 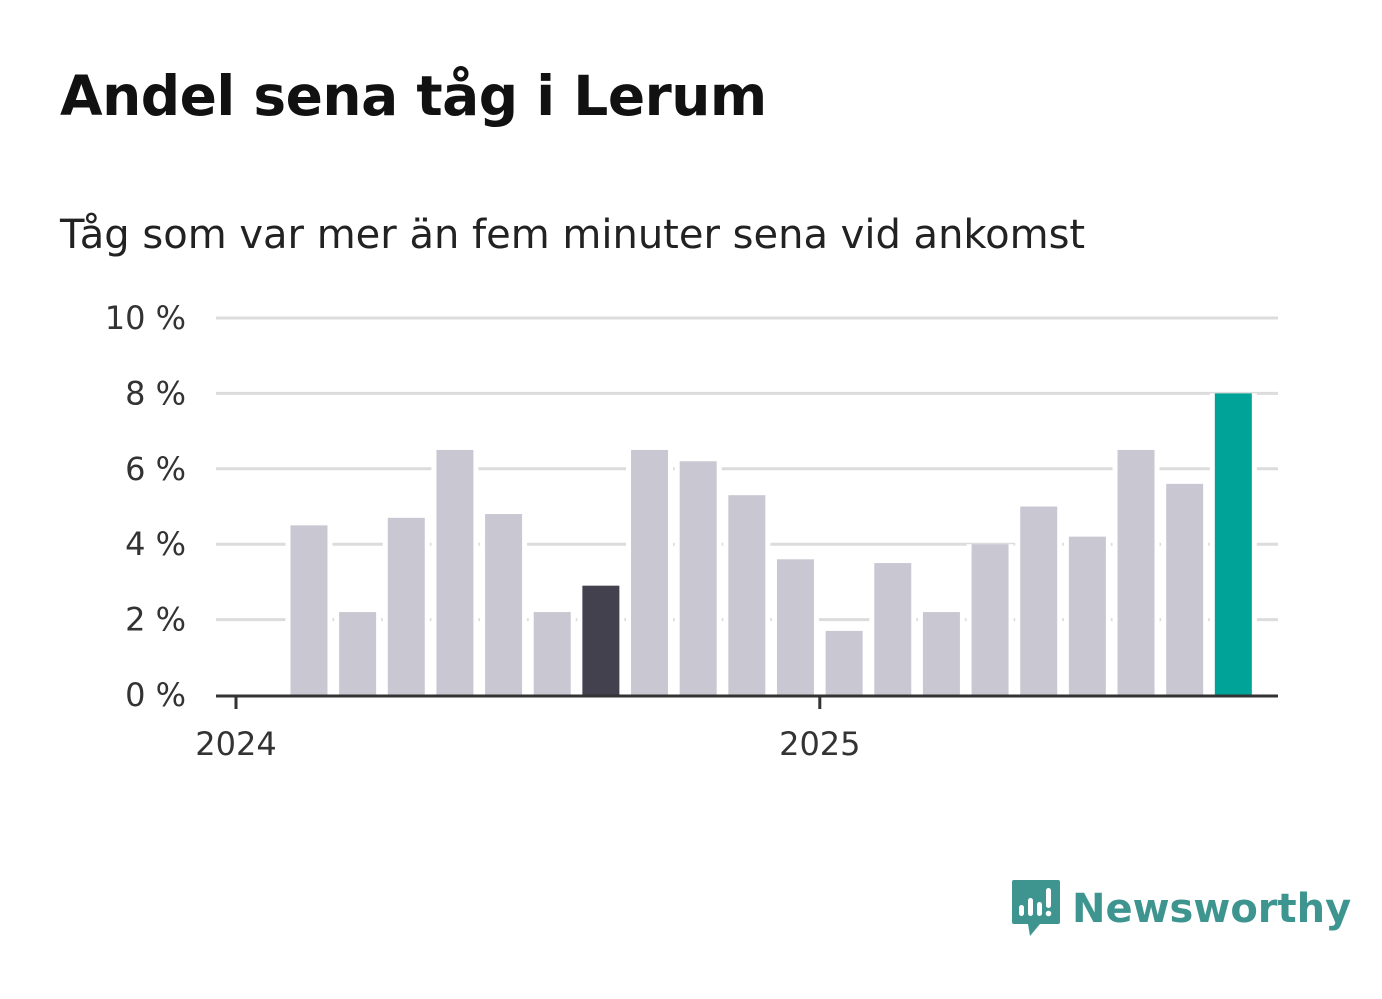 I want to click on newsworthy-logo-icon, so click(x=1036, y=908).